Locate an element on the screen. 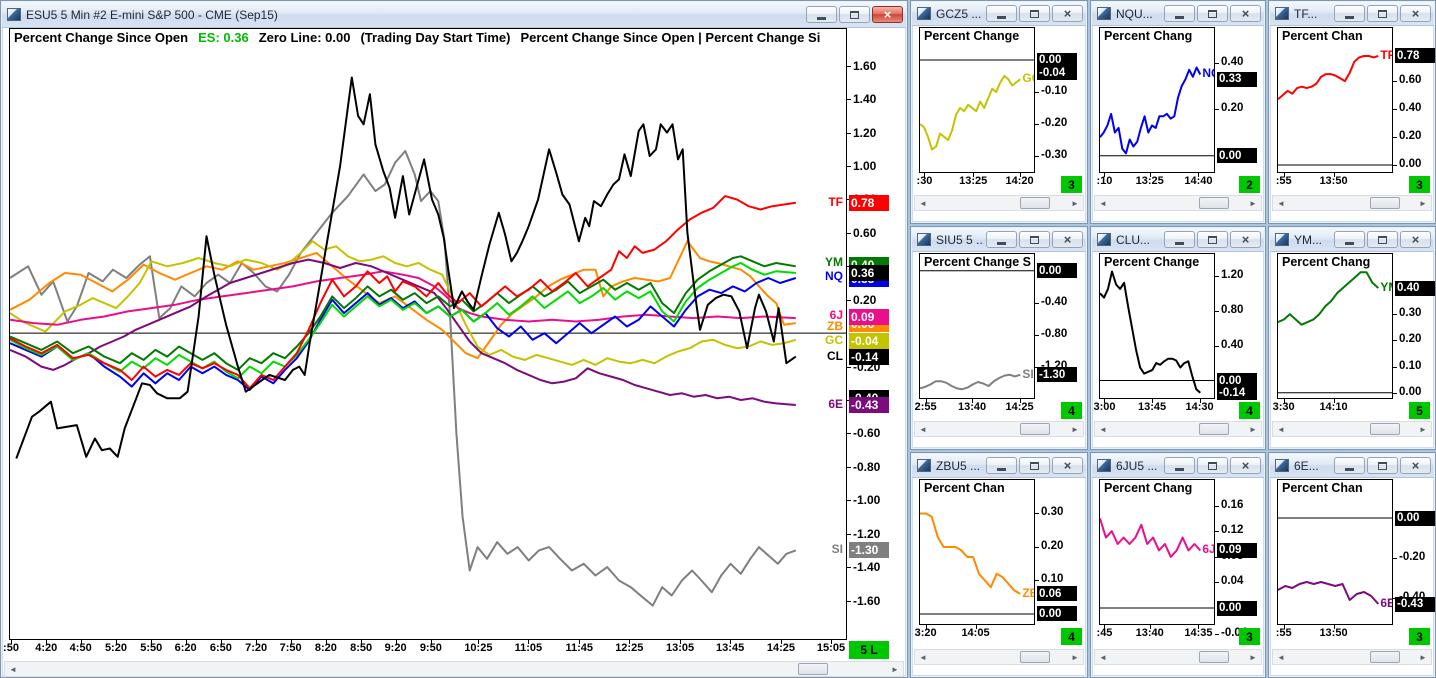  x-axis-time-label: 14:25 is located at coordinates (781, 648).